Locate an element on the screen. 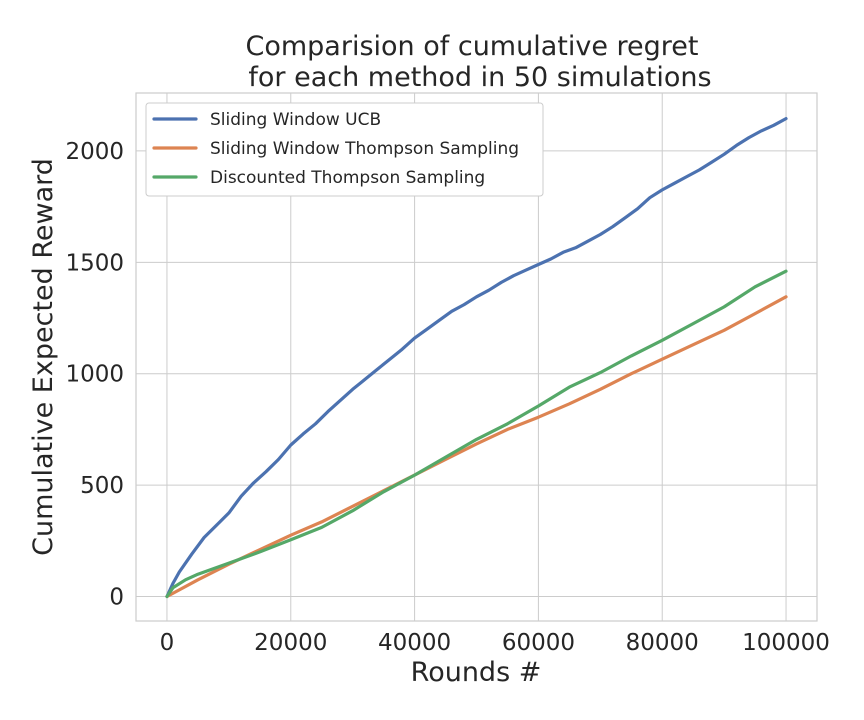  chart-title-line-2: for each method in 50 simulations is located at coordinates (479, 77).